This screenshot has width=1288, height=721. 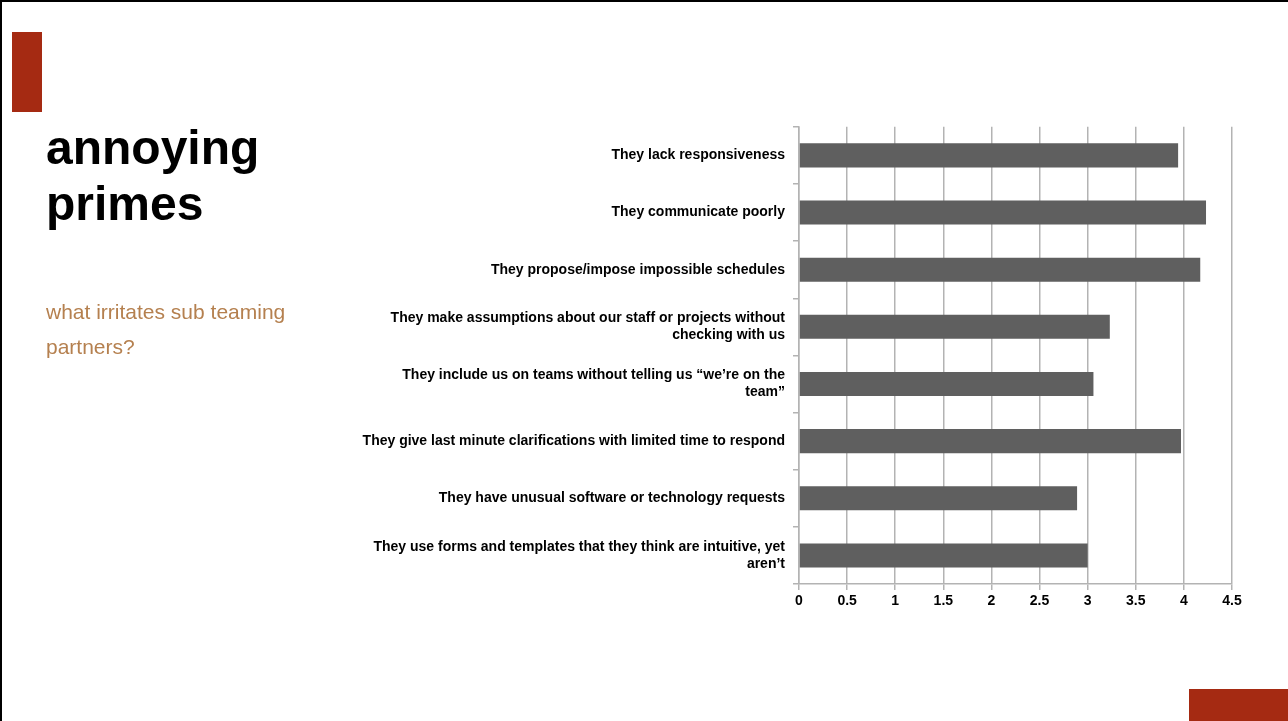 I want to click on x-tick-label: 1, so click(x=895, y=600).